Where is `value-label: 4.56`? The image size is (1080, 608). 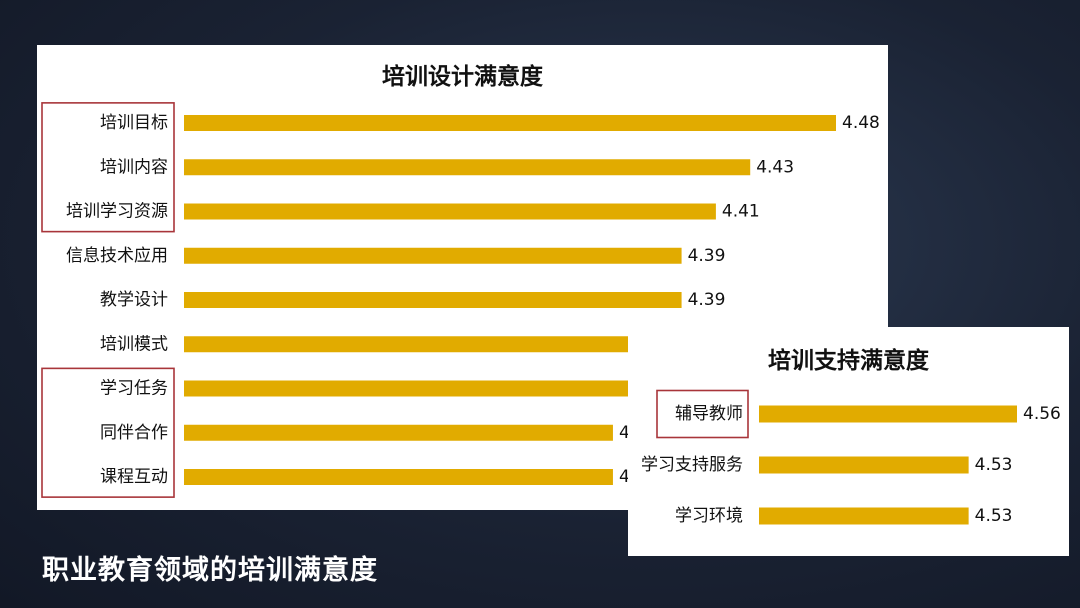 value-label: 4.56 is located at coordinates (1042, 414).